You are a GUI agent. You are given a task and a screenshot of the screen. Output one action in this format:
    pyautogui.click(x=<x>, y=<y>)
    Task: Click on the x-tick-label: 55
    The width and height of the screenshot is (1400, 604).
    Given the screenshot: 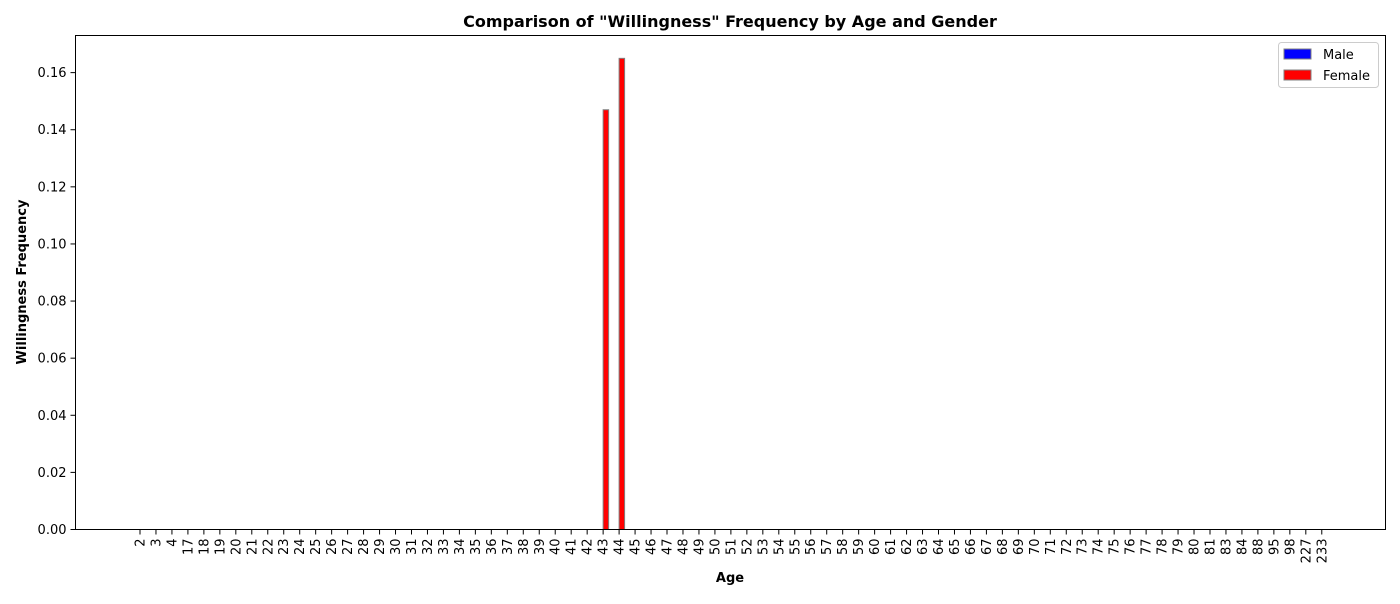 What is the action you would take?
    pyautogui.click(x=795, y=547)
    